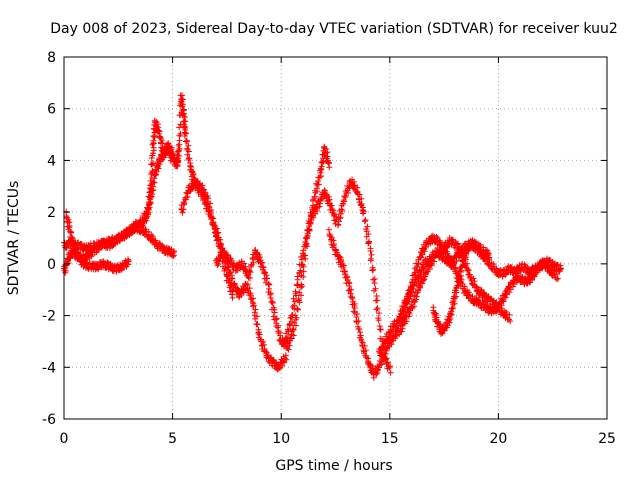 The image size is (640, 480). I want to click on x-tick-label: 5, so click(172, 439).